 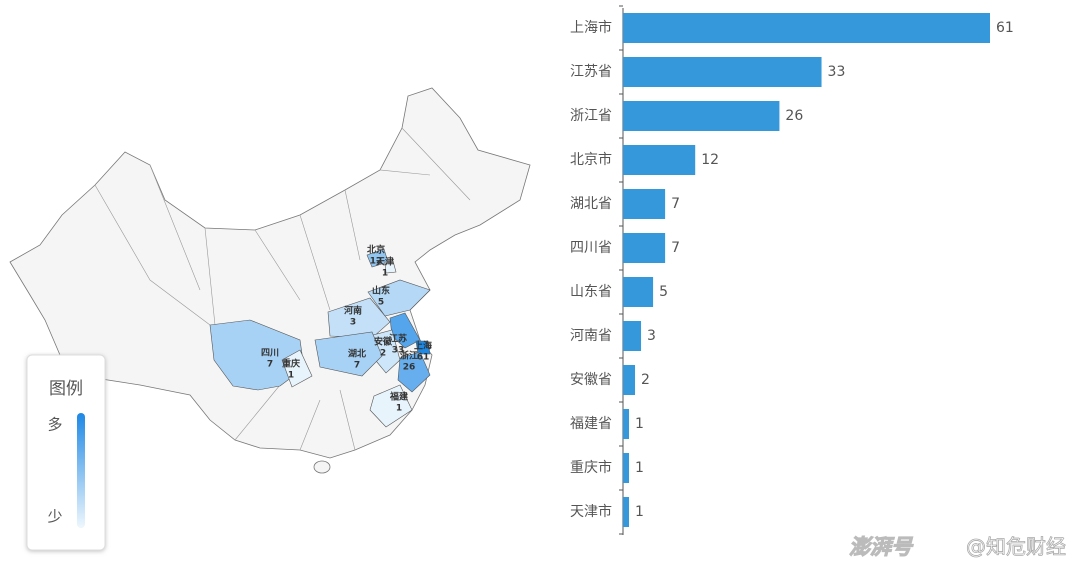 What do you see at coordinates (423, 358) in the screenshot?
I see `province-value: 61` at bounding box center [423, 358].